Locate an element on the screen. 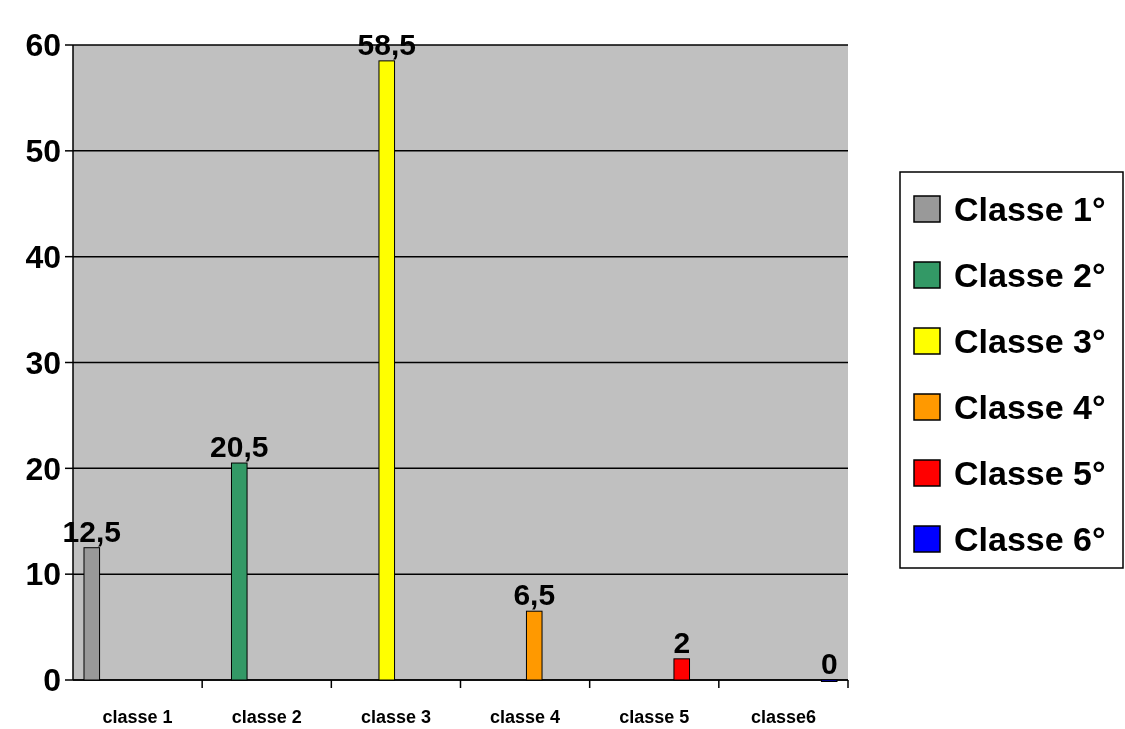 Image resolution: width=1125 pixels, height=729 pixels. y-tick-label: 60 is located at coordinates (43, 45).